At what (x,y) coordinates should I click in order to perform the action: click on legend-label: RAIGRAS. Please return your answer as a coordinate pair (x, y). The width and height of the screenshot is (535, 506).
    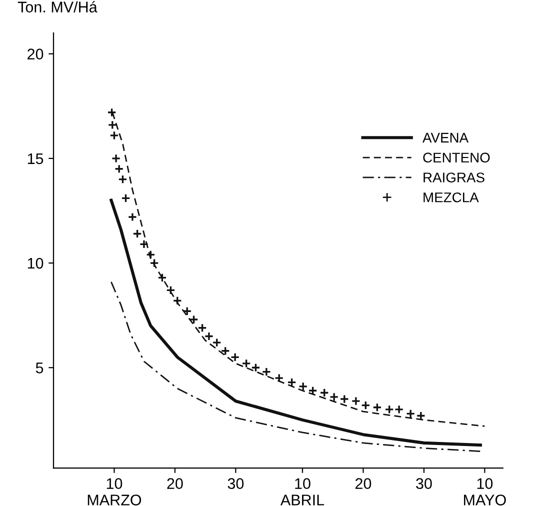
    Looking at the image, I should click on (454, 177).